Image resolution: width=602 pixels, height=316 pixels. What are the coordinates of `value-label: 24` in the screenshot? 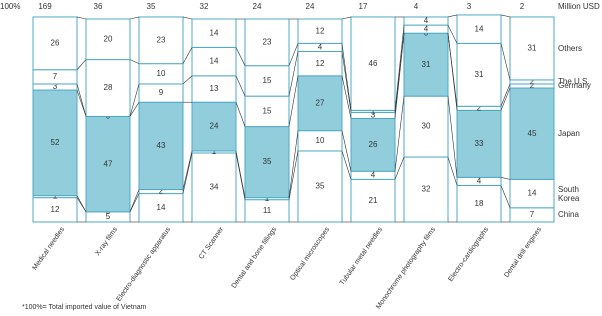 It's located at (214, 126).